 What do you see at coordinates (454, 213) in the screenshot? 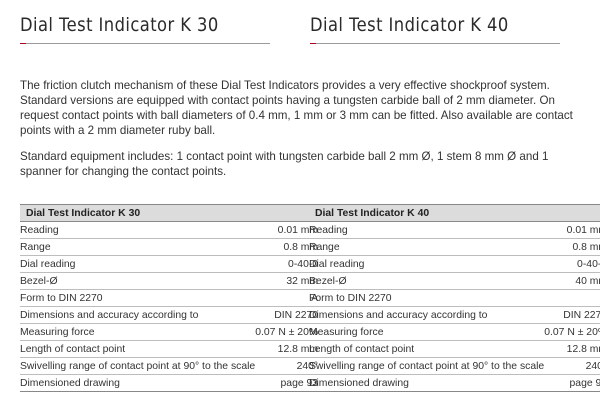
I see `spec-table-header: Dial Test Indicator K 40` at bounding box center [454, 213].